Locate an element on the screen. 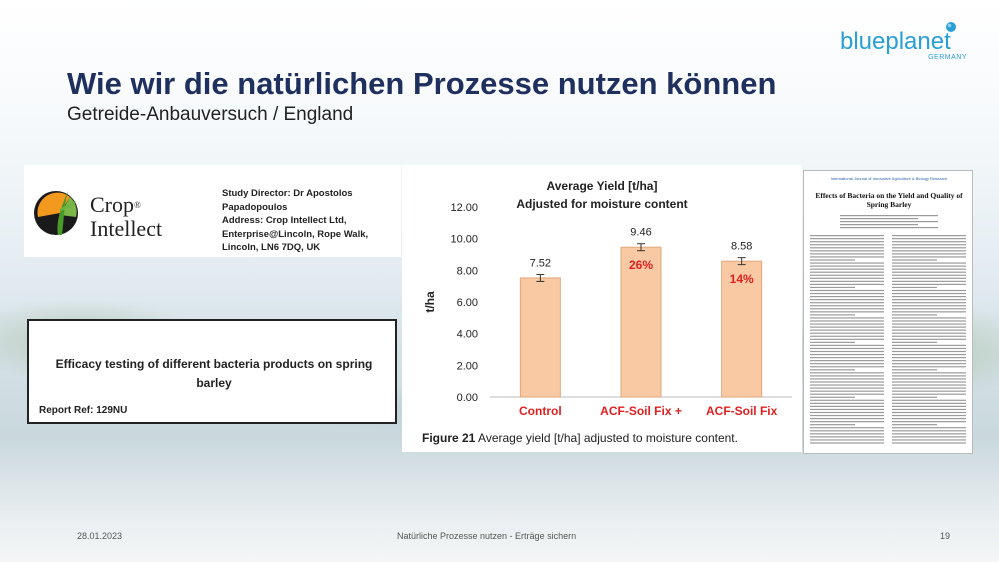  data-label: 9.46 is located at coordinates (640, 233).